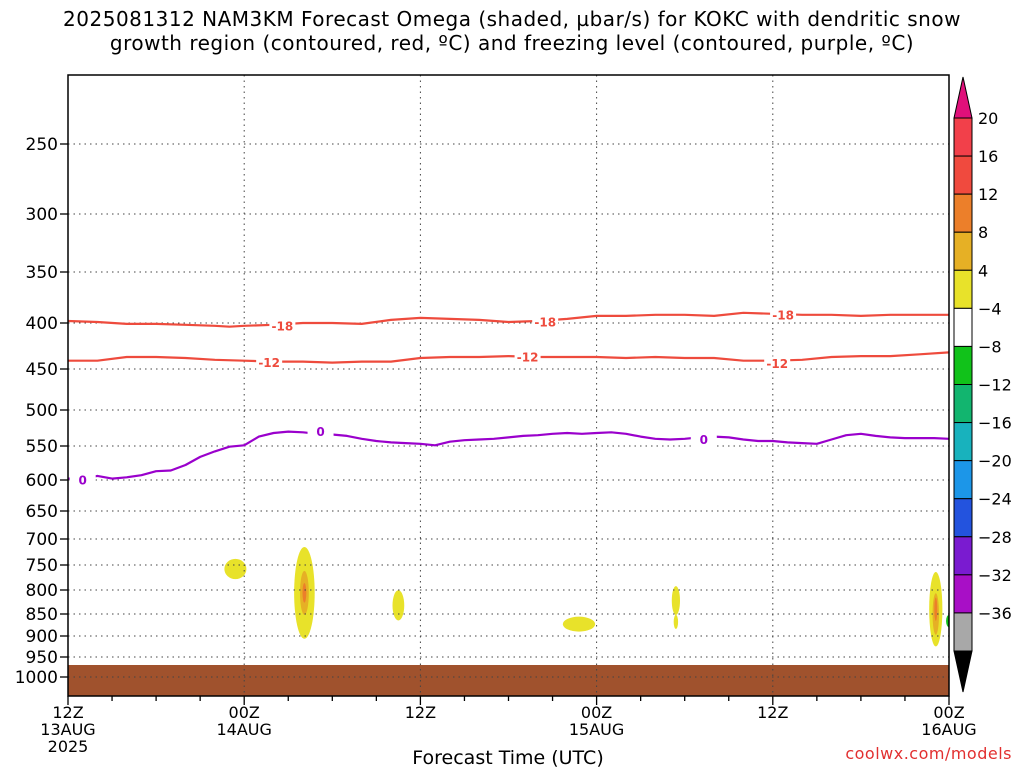  I want to click on y-tick-label: 700, so click(42, 540).